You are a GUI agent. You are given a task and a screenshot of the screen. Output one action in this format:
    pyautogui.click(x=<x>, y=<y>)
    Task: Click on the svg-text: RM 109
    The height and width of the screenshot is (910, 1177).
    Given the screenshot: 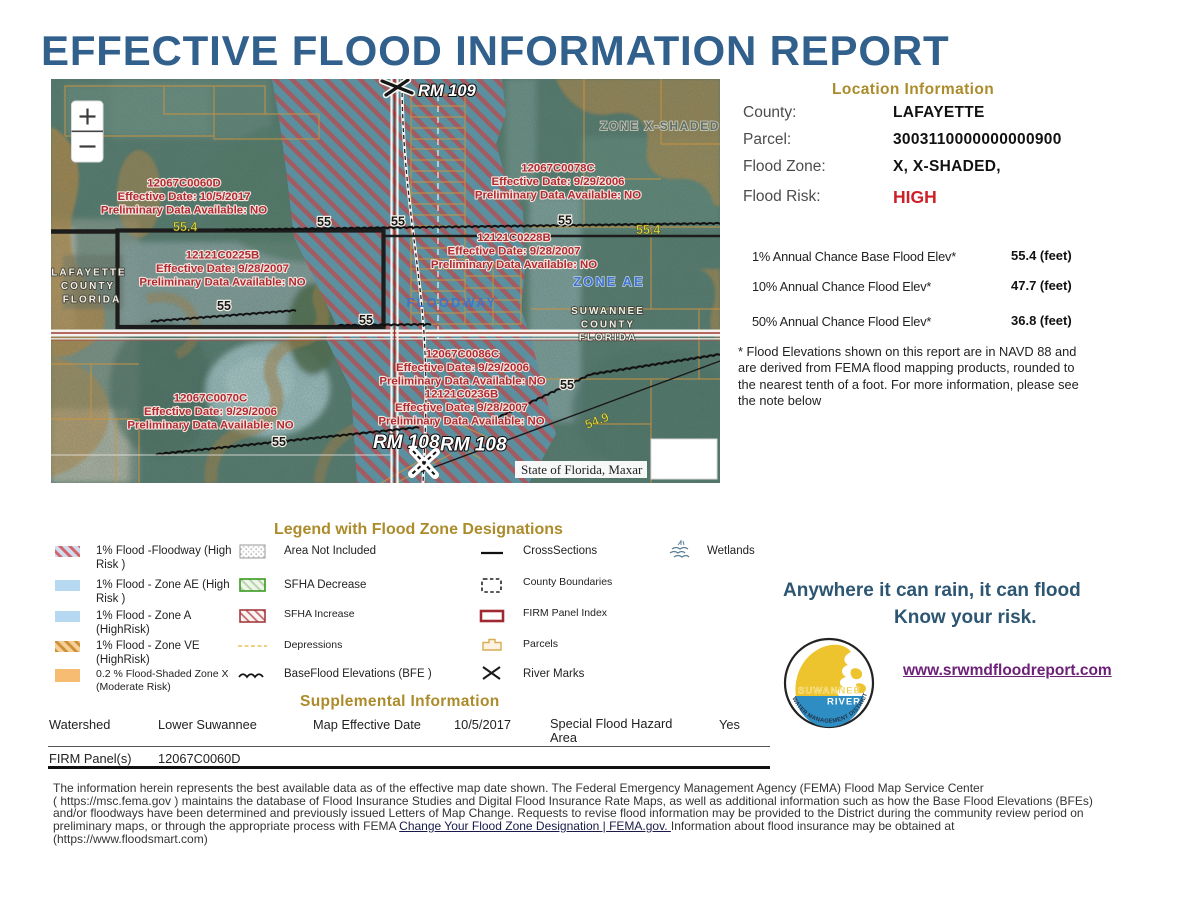 What is the action you would take?
    pyautogui.click(x=447, y=91)
    